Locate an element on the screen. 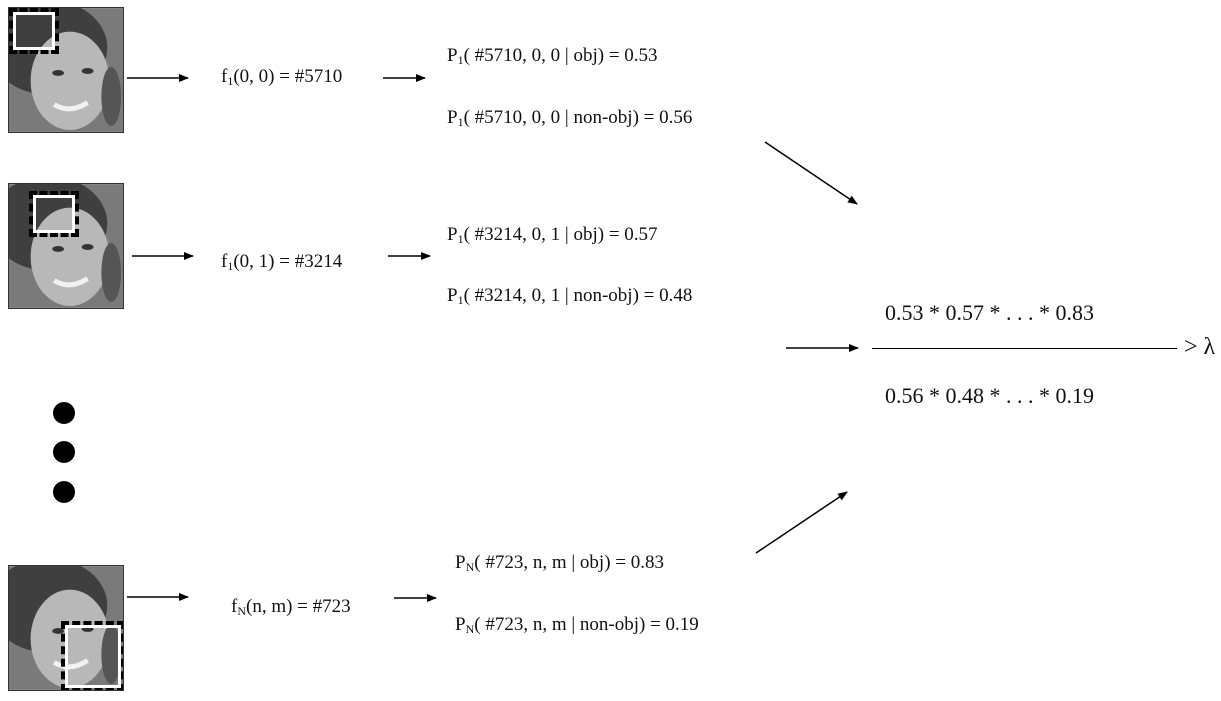  arrow-row1-to-ratio is located at coordinates (811, 173).